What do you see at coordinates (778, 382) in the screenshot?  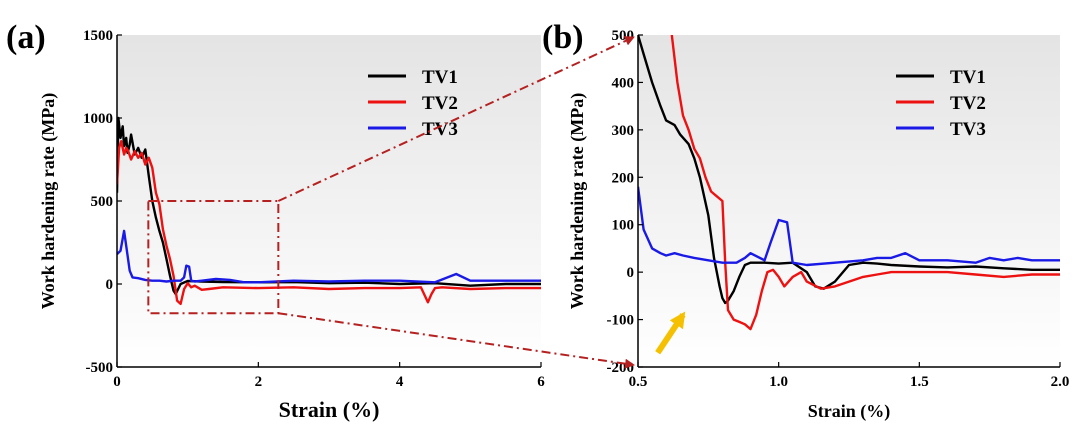 I see `x-tick-label: 1.0` at bounding box center [778, 382].